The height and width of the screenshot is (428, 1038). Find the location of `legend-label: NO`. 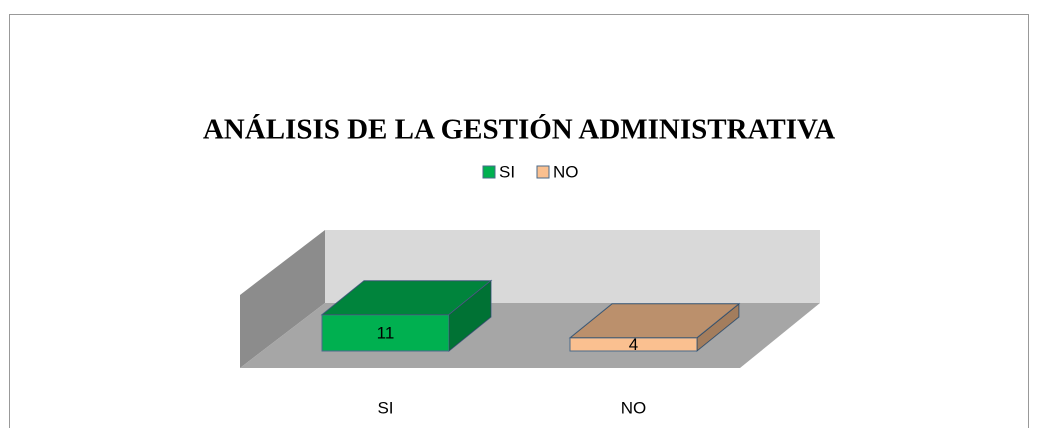

legend-label: NO is located at coordinates (566, 171).